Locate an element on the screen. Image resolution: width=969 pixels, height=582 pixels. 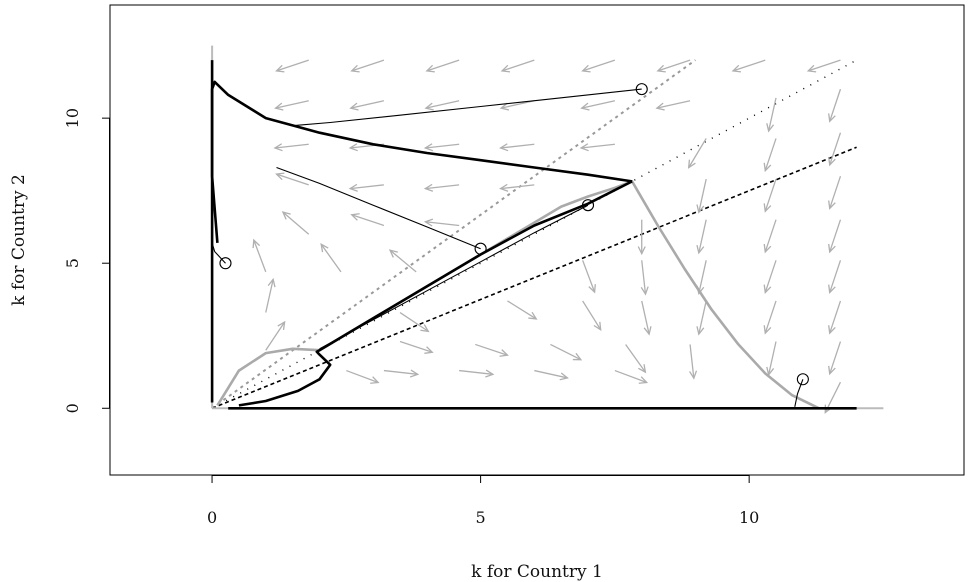
y-tick-label: 10 is located at coordinates (72, 118).